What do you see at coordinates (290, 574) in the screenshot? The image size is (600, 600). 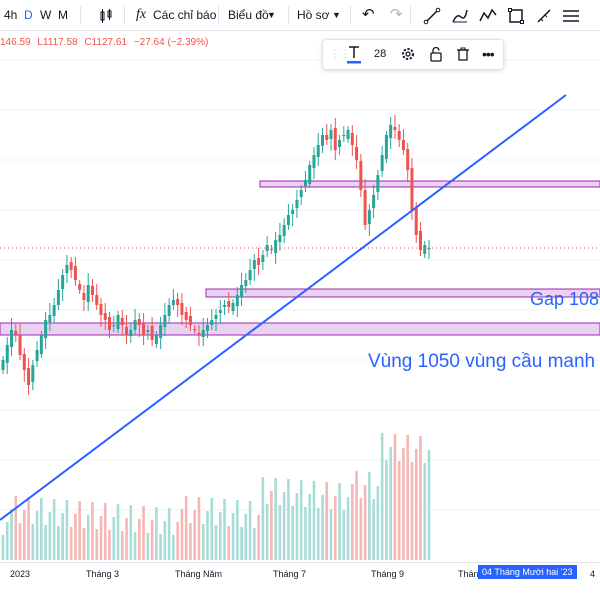 I see `x-tick-label: Tháng 7` at bounding box center [290, 574].